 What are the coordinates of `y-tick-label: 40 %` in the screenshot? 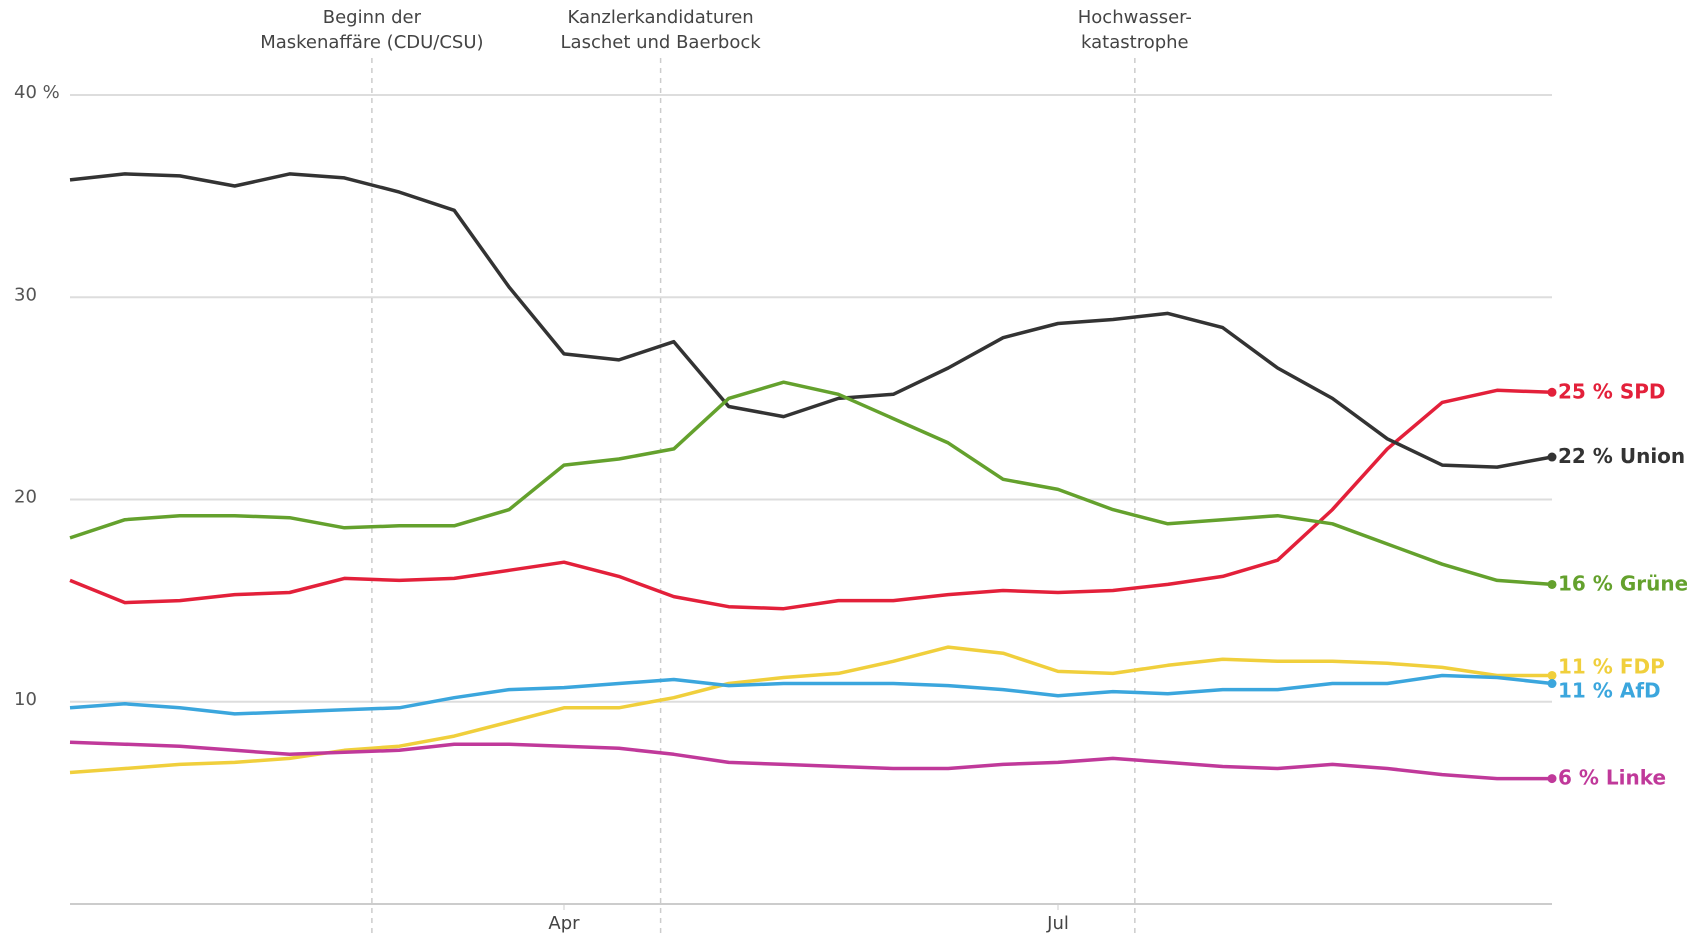 It's located at (37, 92).